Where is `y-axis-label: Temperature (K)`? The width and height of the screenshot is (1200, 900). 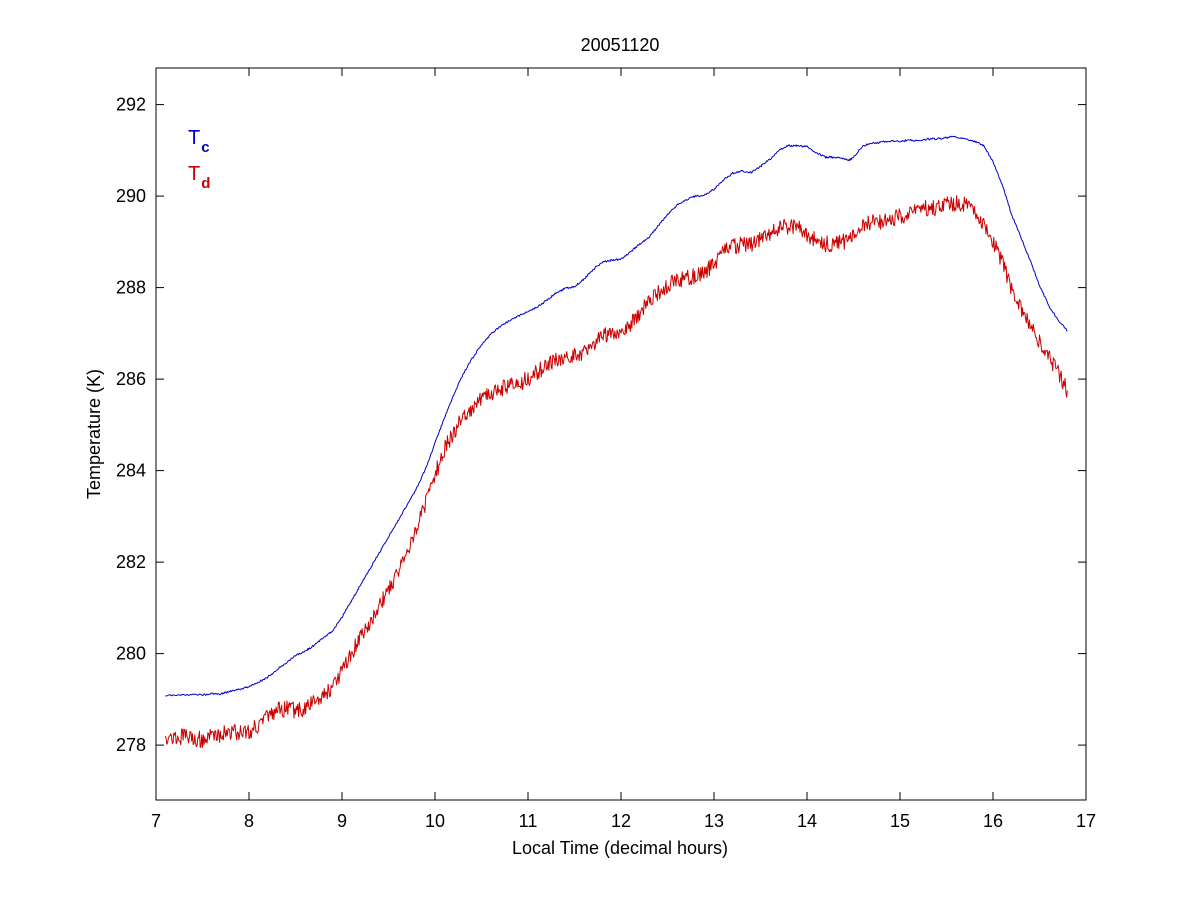 y-axis-label: Temperature (K) is located at coordinates (94, 434).